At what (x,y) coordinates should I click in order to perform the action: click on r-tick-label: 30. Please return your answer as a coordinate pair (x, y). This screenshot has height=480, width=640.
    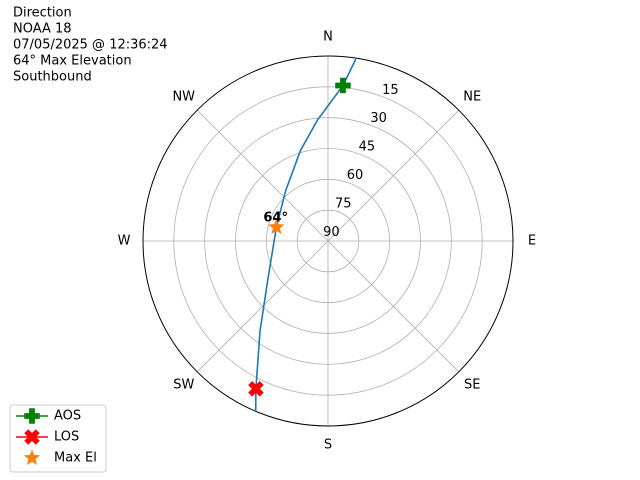
    Looking at the image, I should click on (378, 118).